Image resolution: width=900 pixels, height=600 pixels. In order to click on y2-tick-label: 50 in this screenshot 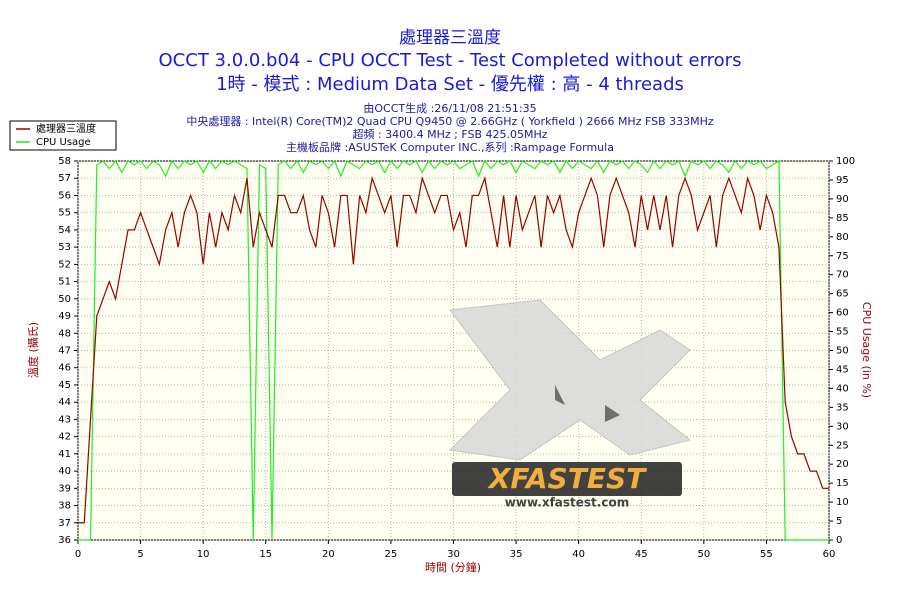, I will do `click(842, 351)`.